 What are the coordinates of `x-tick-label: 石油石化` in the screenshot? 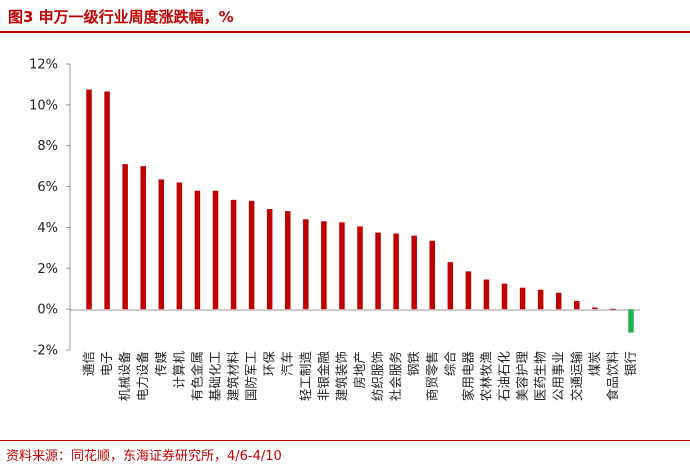 It's located at (504, 376).